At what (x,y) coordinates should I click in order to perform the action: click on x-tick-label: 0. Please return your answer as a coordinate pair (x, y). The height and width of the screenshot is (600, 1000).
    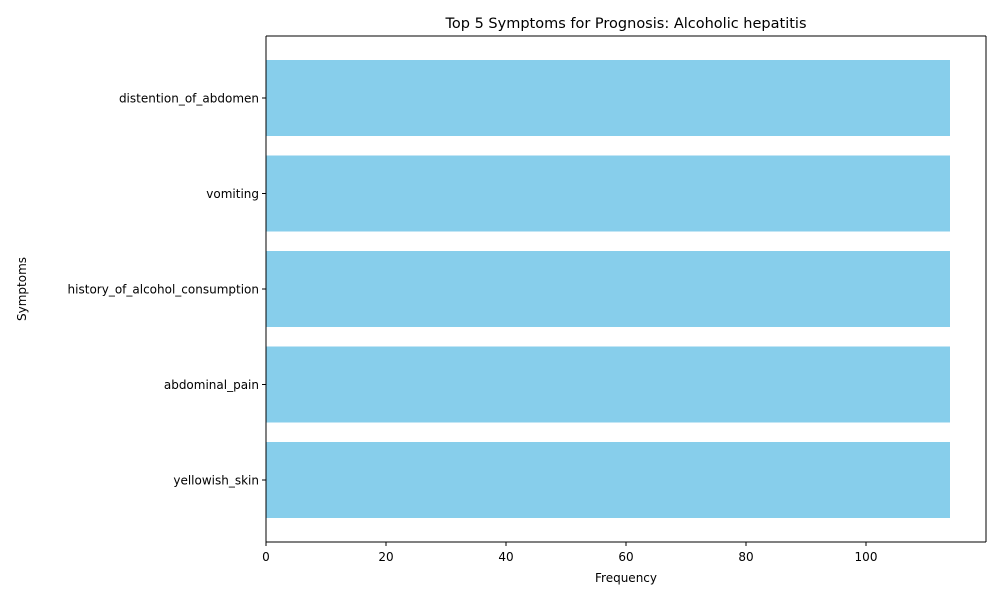
    Looking at the image, I should click on (266, 557).